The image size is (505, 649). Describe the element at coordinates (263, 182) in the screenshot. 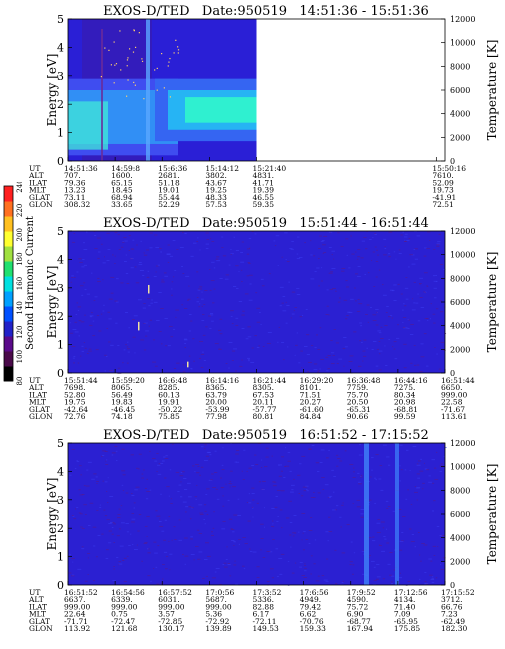

I see `ephemeris-value: 41.71` at that location.